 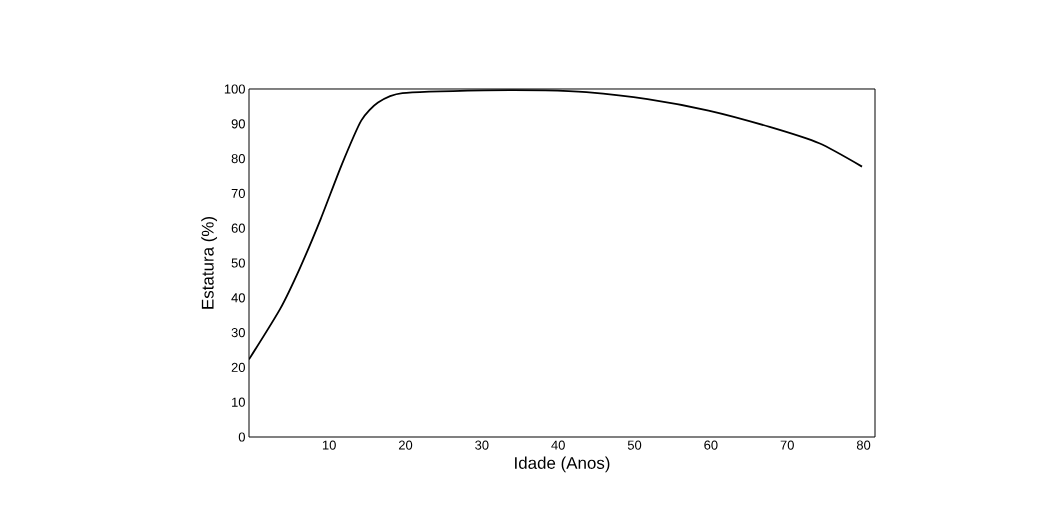 What do you see at coordinates (711, 445) in the screenshot?
I see `x-tick-label: 60` at bounding box center [711, 445].